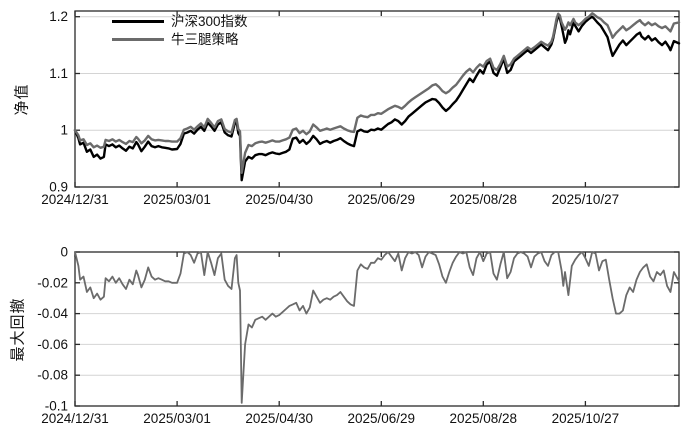 The height and width of the screenshot is (438, 688). Describe the element at coordinates (52, 282) in the screenshot. I see `svg-text: -0.02` at that location.